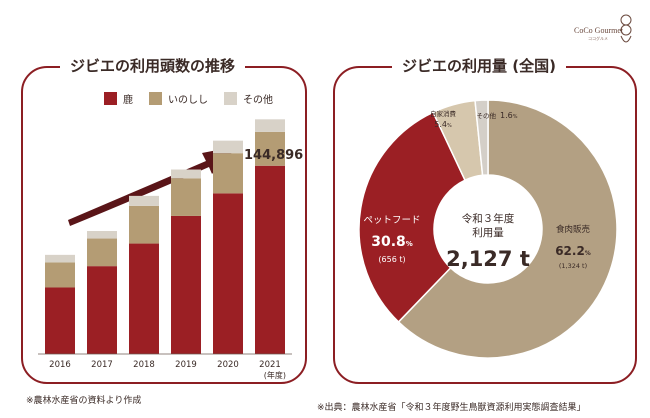  I want to click on x-tick-label: 2018, so click(144, 365).